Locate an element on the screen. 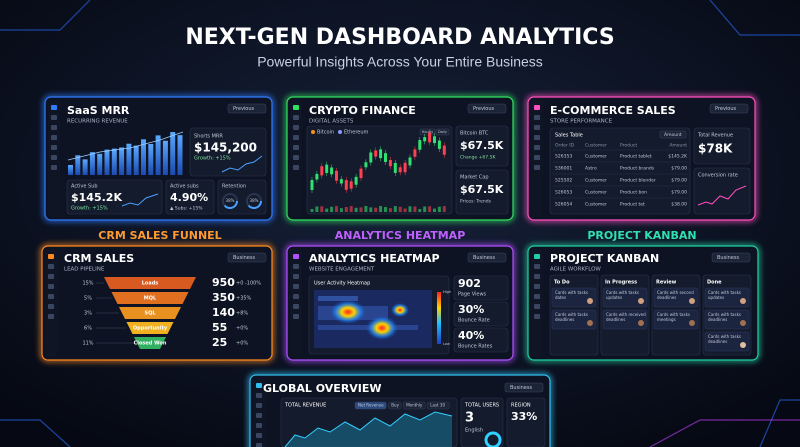  dropdown-label: Amount is located at coordinates (673, 135).